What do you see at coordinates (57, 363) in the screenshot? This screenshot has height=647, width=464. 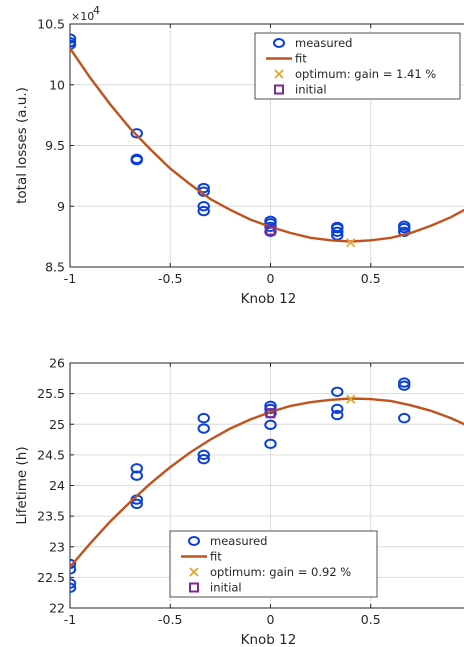 I see `y-tick-label: 26` at bounding box center [57, 363].